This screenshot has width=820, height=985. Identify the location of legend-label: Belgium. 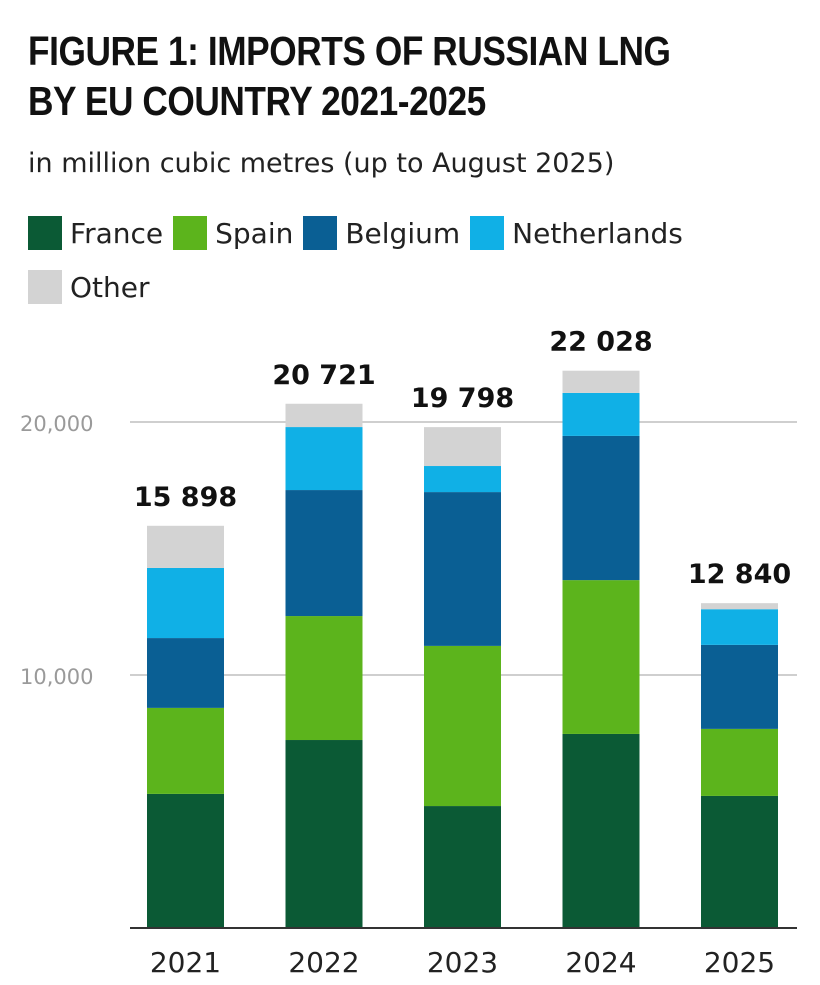
(403, 233).